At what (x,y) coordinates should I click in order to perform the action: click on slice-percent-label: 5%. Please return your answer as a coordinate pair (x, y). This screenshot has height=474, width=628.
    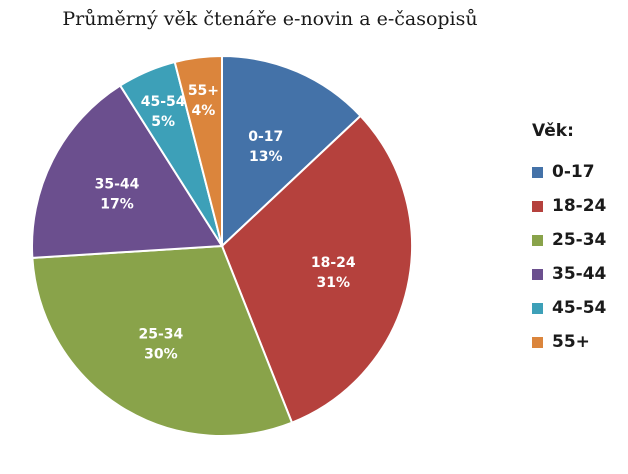
    Looking at the image, I should click on (163, 122).